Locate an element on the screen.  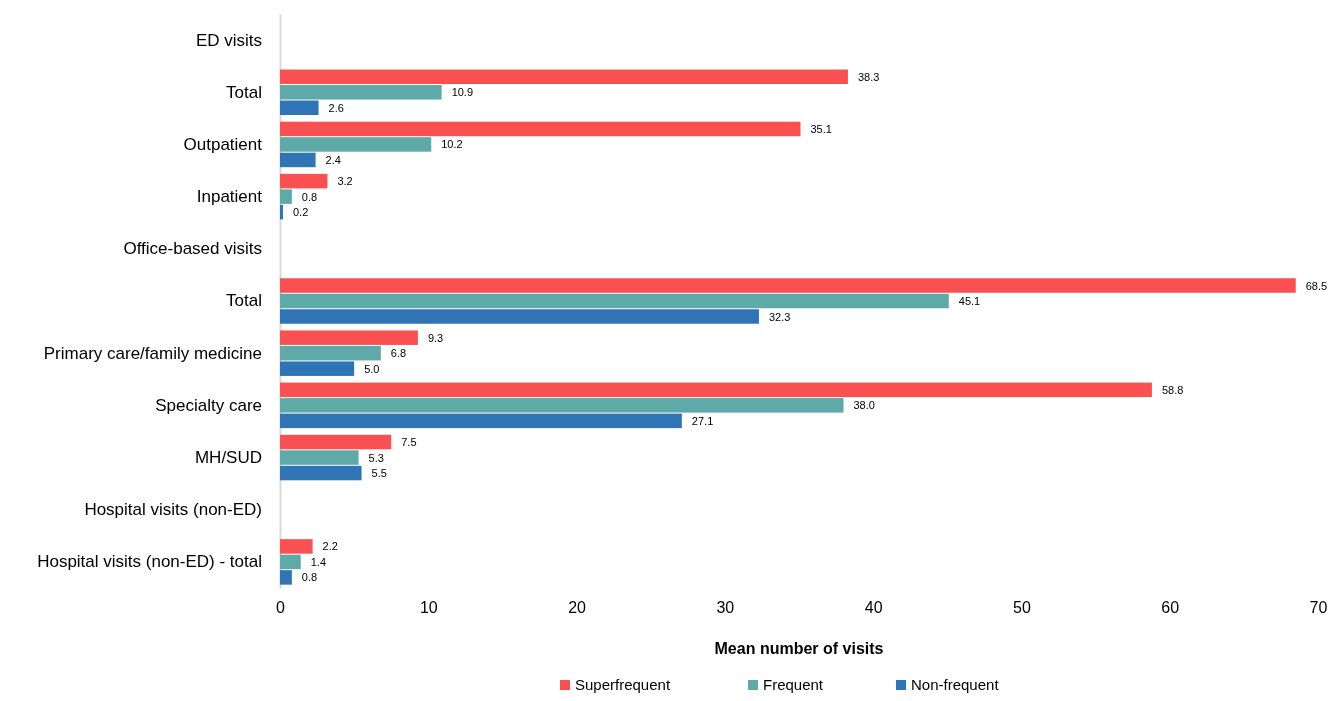
x-tick-label: 0 is located at coordinates (281, 608).